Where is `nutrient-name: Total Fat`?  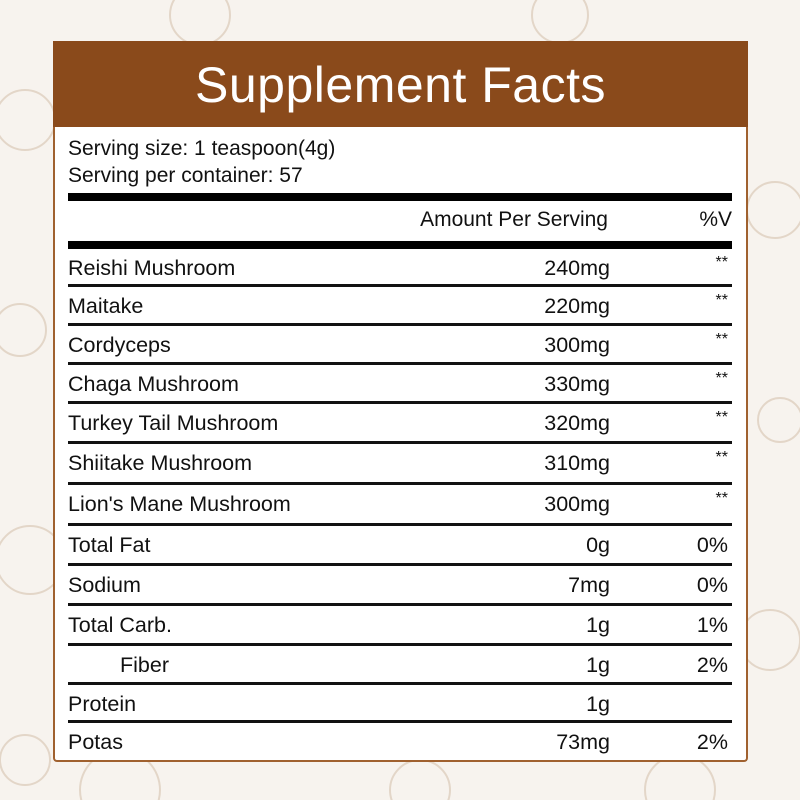
nutrient-name: Total Fat is located at coordinates (109, 545).